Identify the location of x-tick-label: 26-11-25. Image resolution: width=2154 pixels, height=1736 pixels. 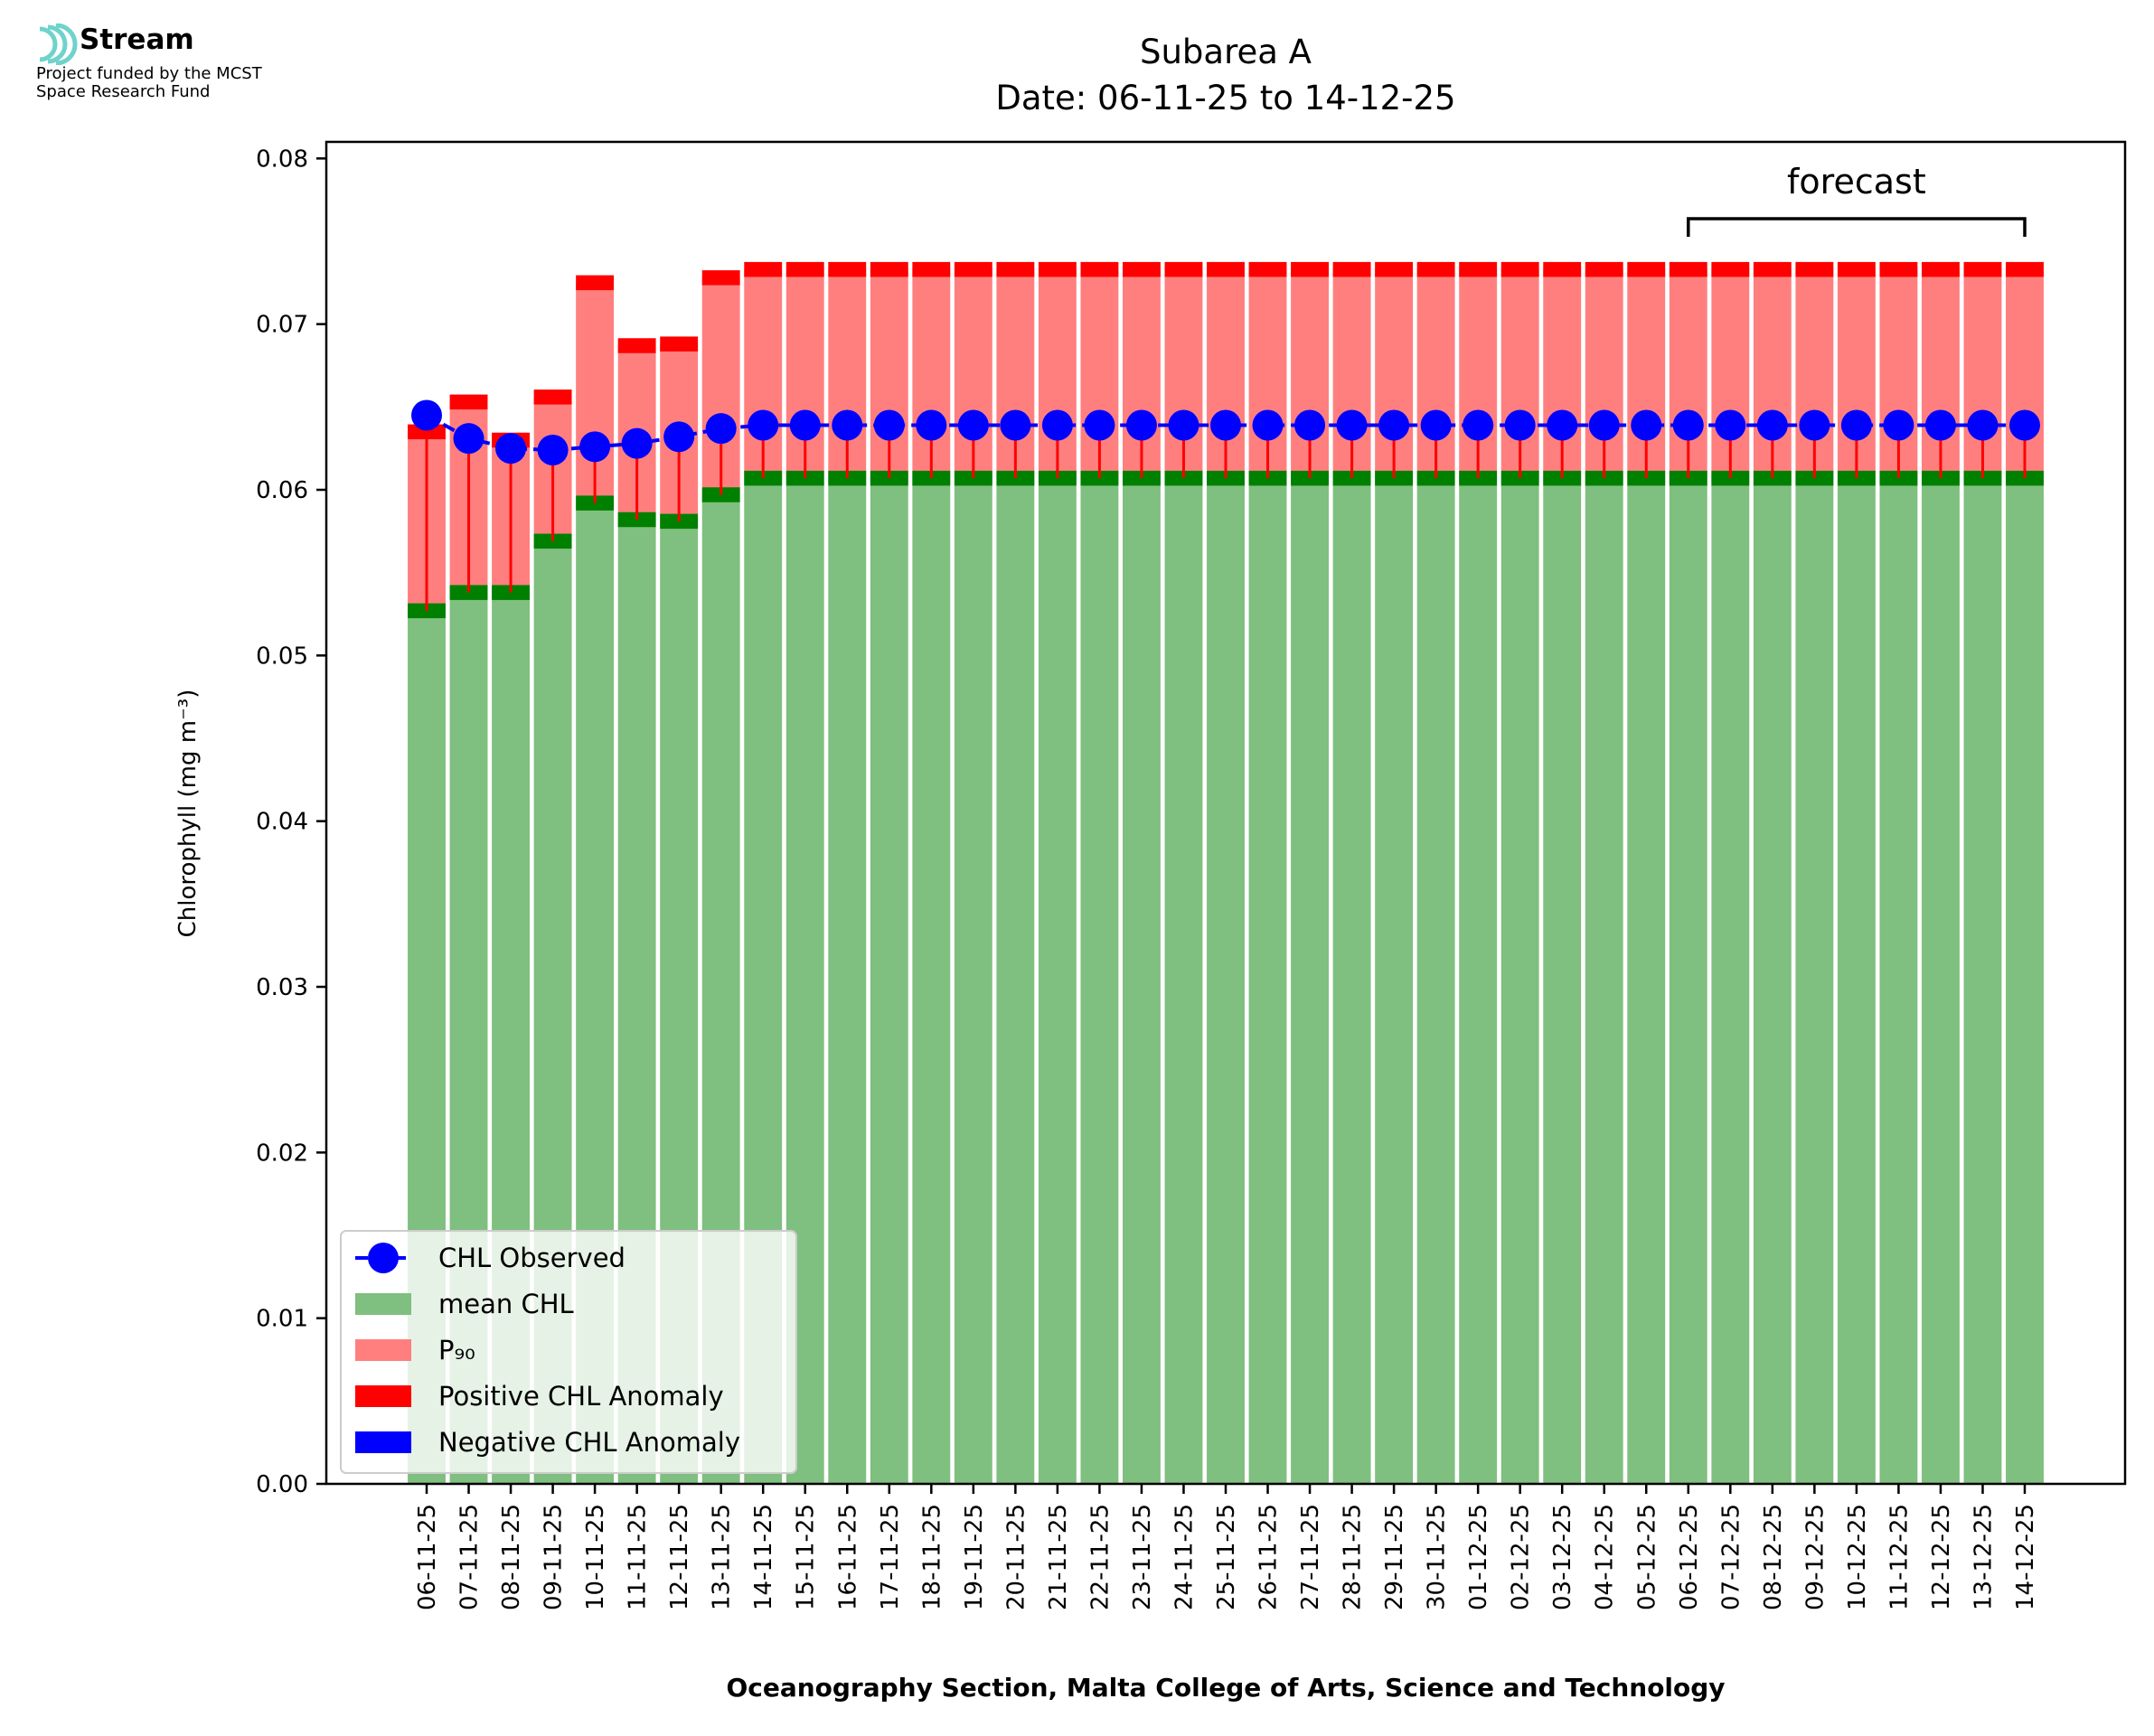
(1269, 1557).